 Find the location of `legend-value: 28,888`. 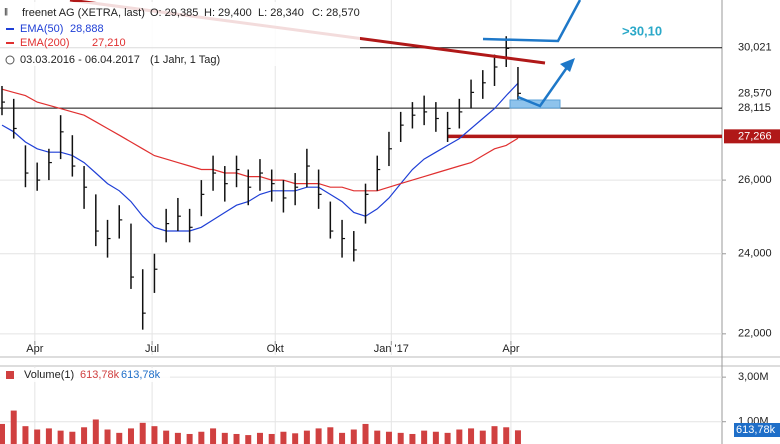

legend-value: 28,888 is located at coordinates (87, 29).